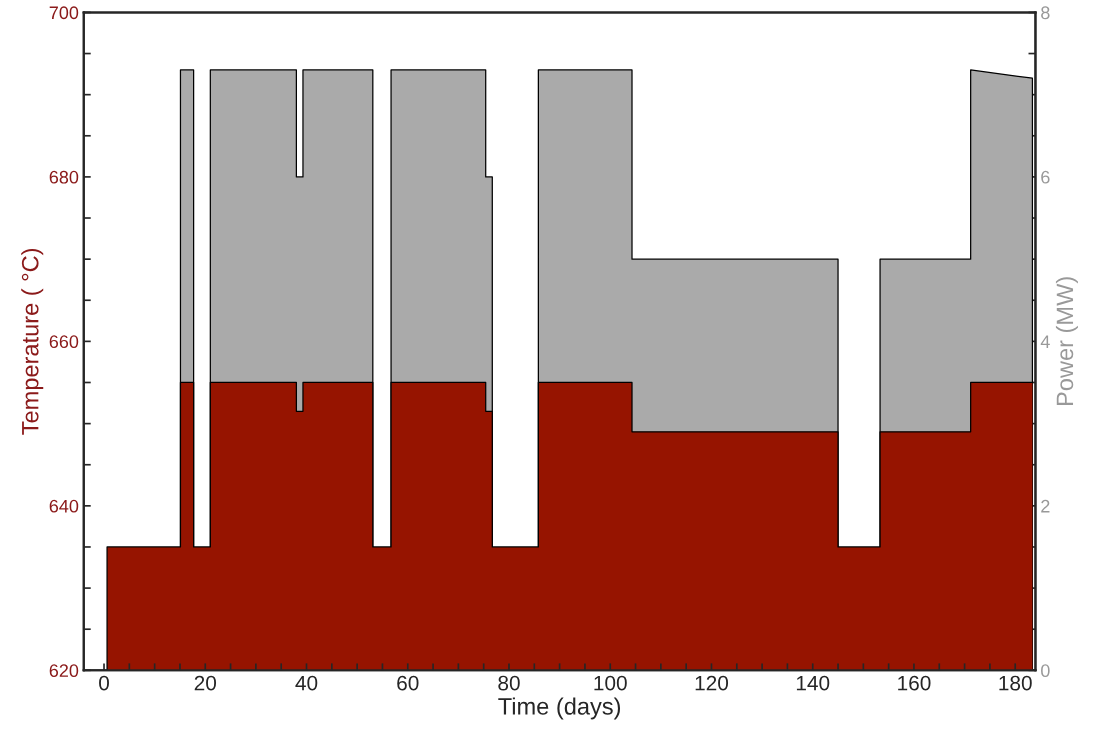 The width and height of the screenshot is (1117, 731). I want to click on x-tick-label: 20, so click(205, 683).